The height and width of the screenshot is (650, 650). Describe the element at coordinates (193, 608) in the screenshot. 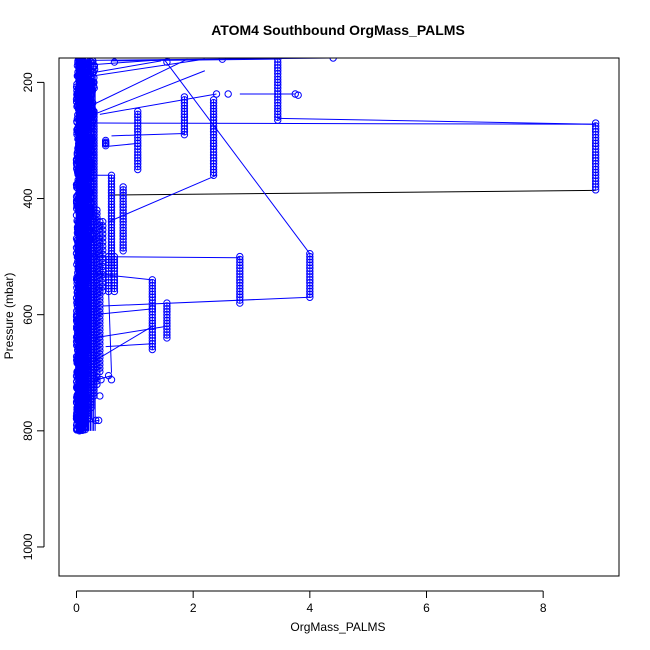

I see `x-tick-label: 2` at that location.